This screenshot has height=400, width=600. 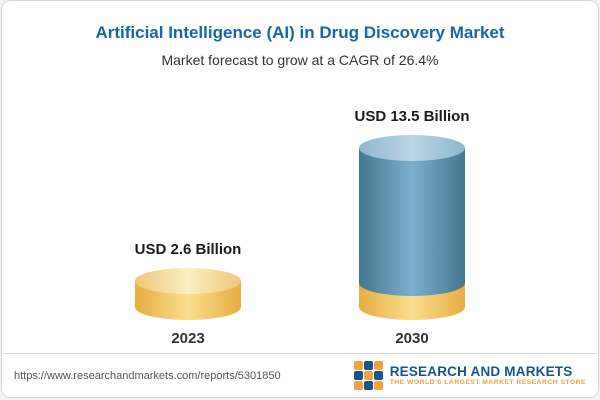 I want to click on value-label-2023: USD 2.6 Billion, so click(x=188, y=249).